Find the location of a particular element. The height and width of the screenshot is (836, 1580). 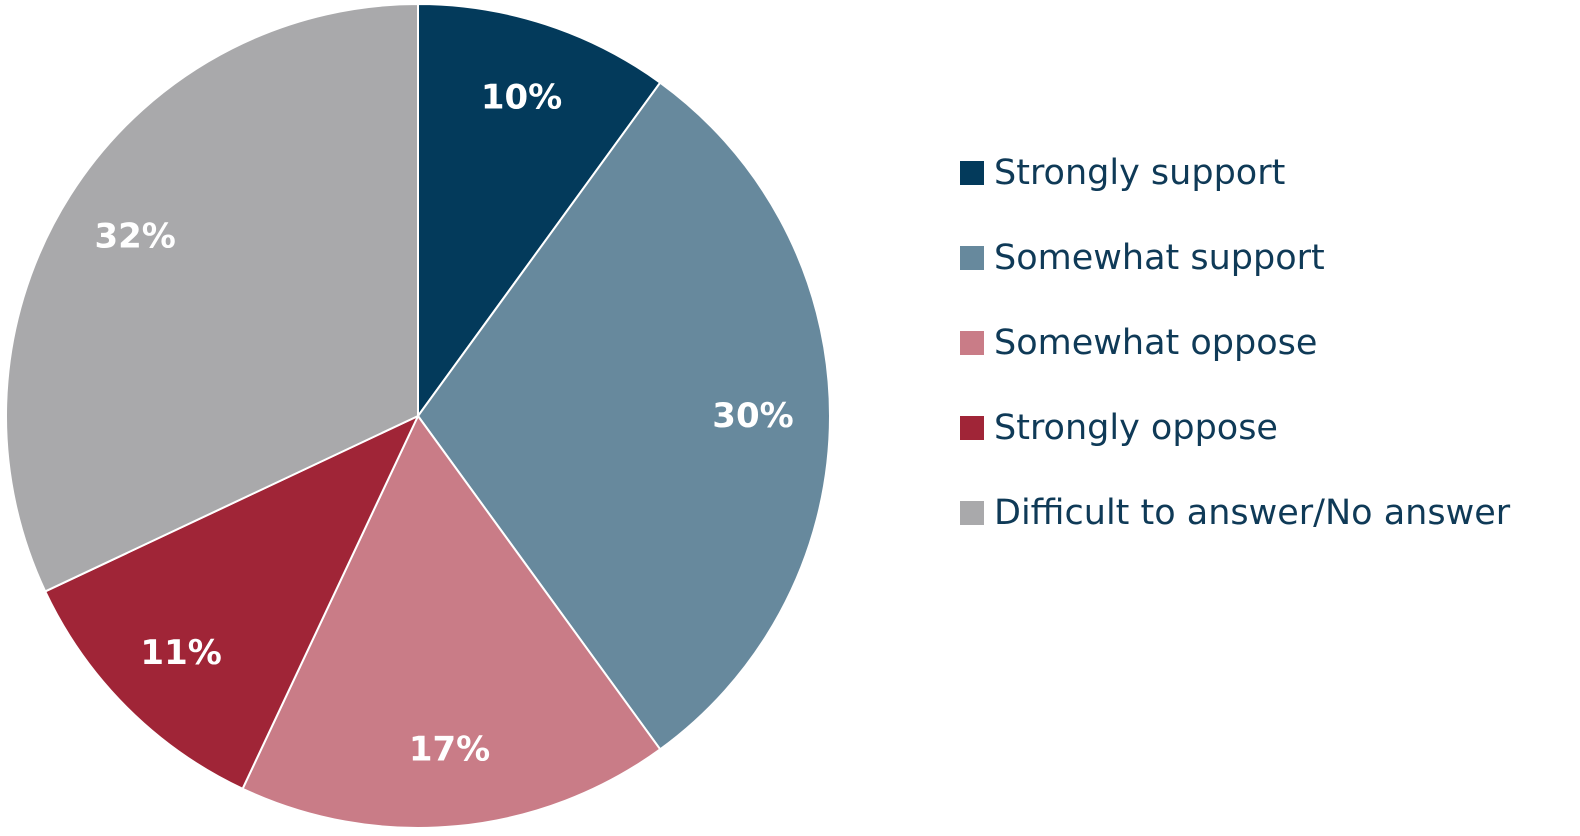

legend-item-difficult-to-answer: Difficult to answer/No answer is located at coordinates (1235, 512).